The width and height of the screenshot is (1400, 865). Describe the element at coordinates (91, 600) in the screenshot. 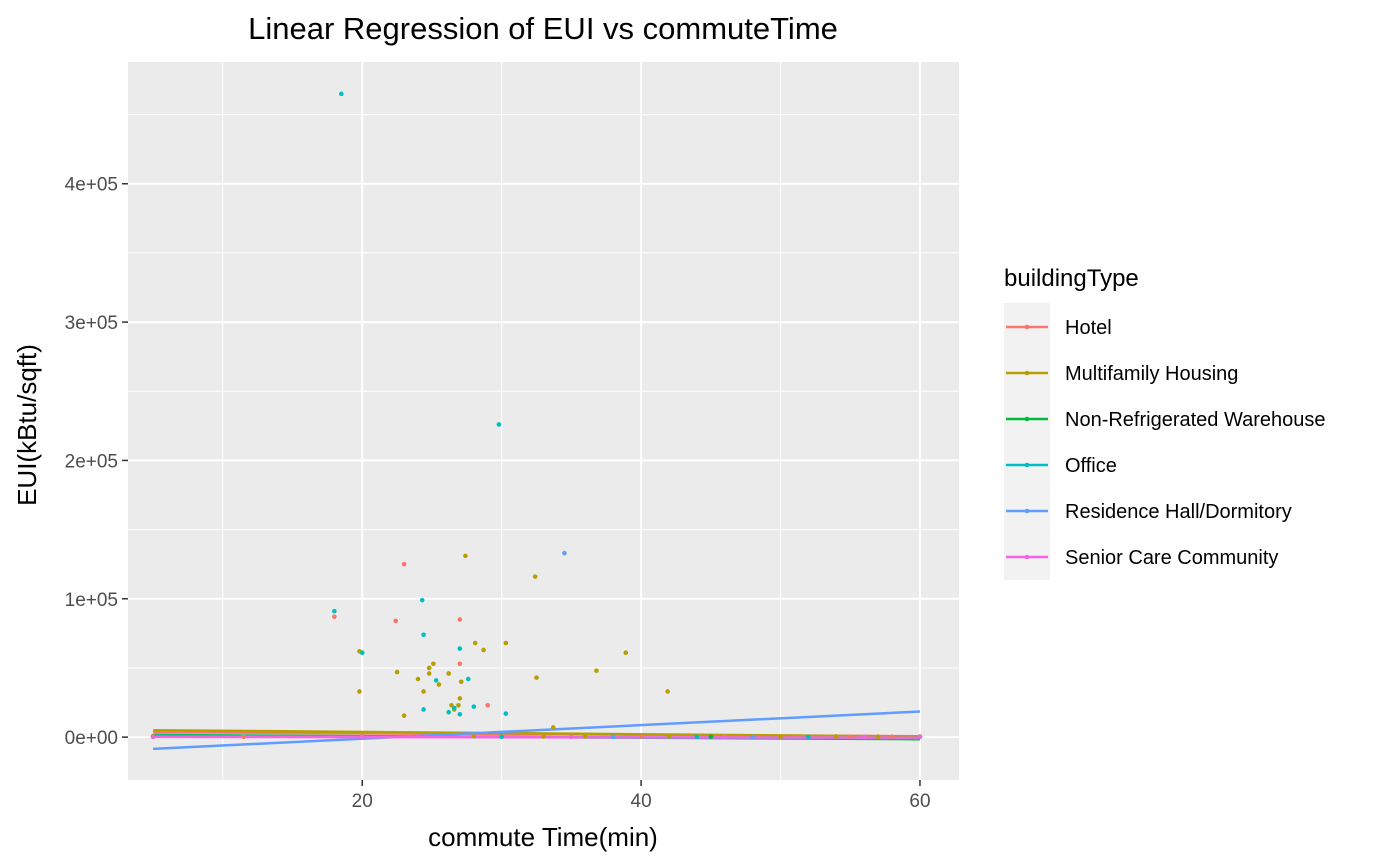

I see `y-tick-label: 1e+05` at that location.